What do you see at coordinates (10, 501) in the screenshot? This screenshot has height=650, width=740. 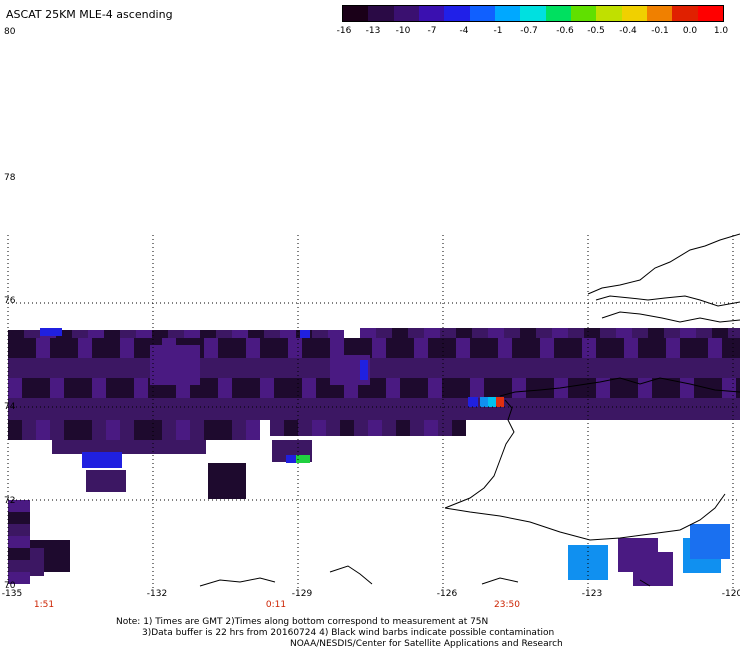 I see `lat-label: 72` at bounding box center [10, 501].